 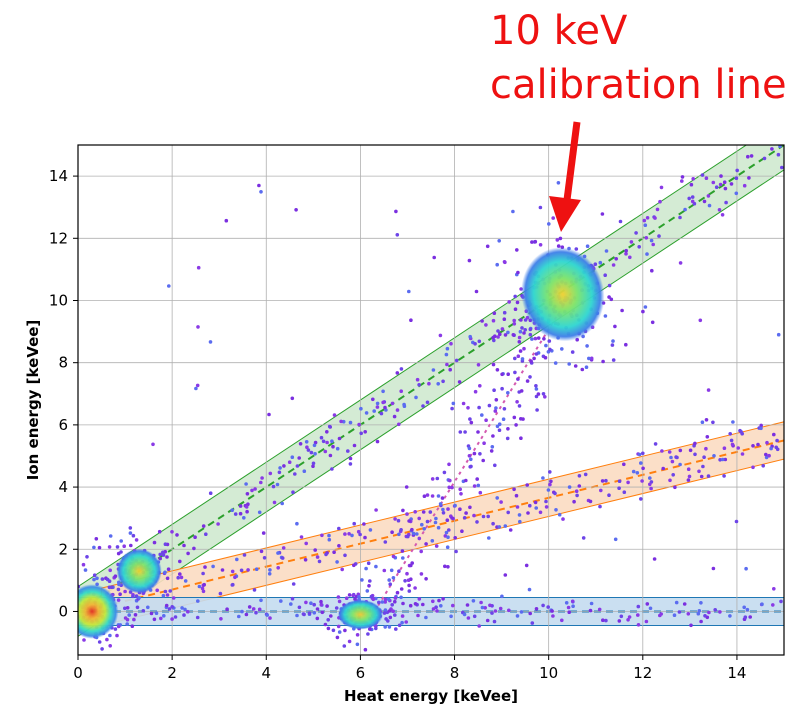 What do you see at coordinates (63, 549) in the screenshot?
I see `y-tick-label: 2` at bounding box center [63, 549].